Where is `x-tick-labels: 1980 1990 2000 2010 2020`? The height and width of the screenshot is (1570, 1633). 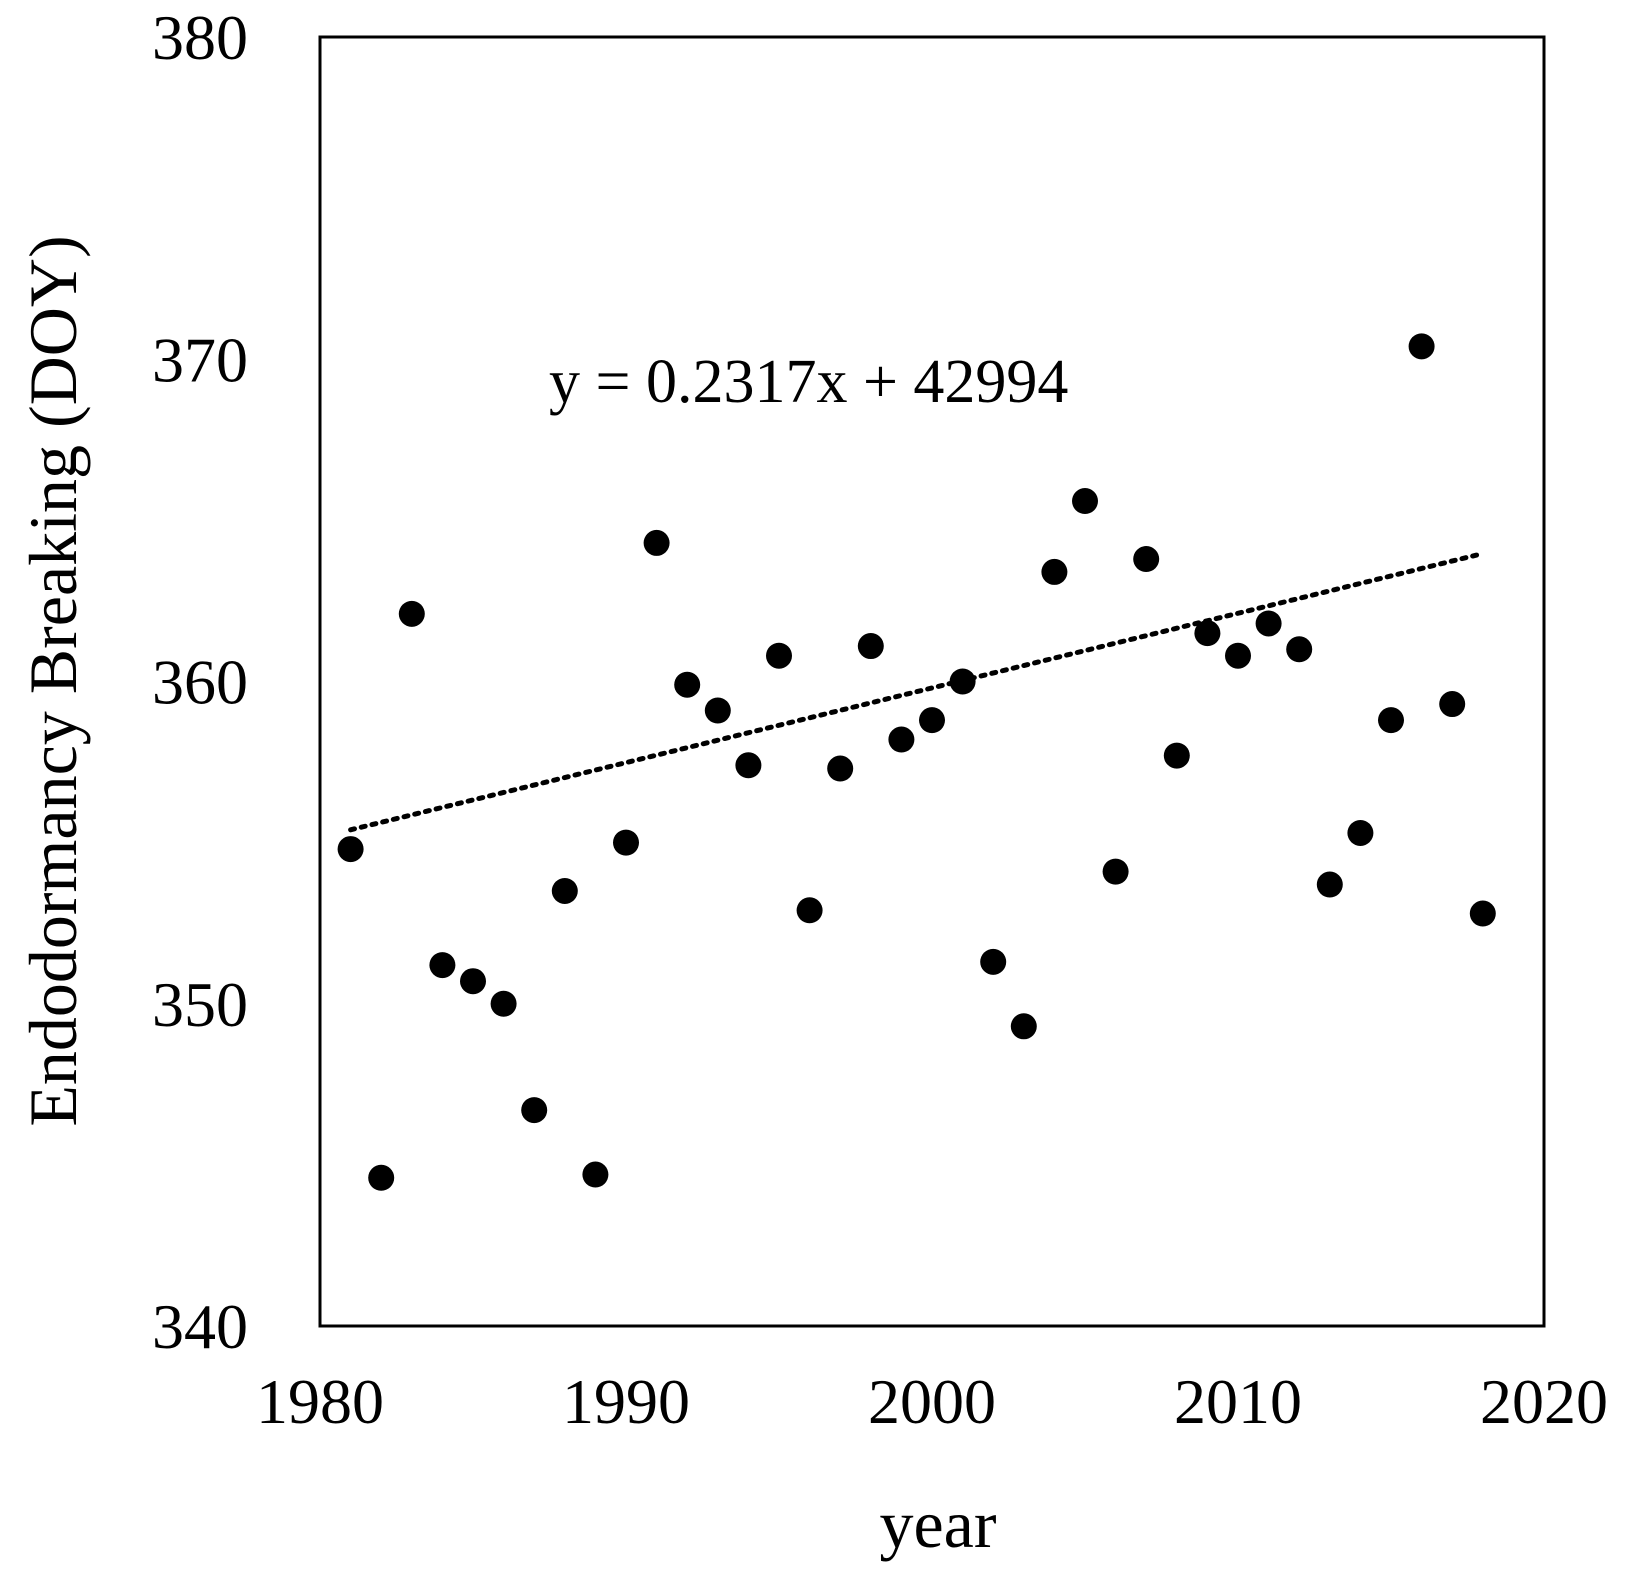
x-tick-labels: 1980 1990 2000 2010 2020 is located at coordinates (932, 1401).